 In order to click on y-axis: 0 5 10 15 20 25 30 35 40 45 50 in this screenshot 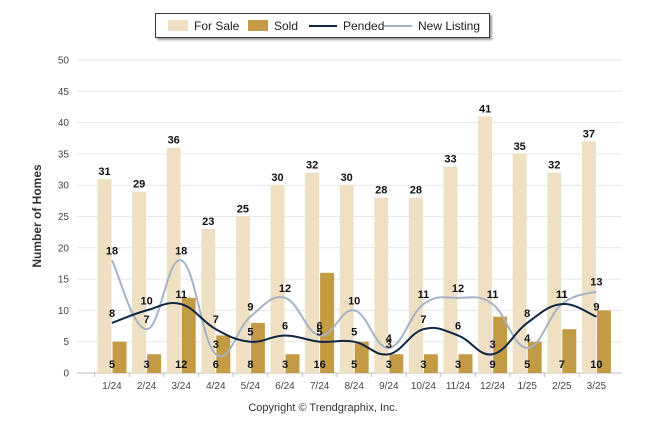, I will do `click(64, 218)`.